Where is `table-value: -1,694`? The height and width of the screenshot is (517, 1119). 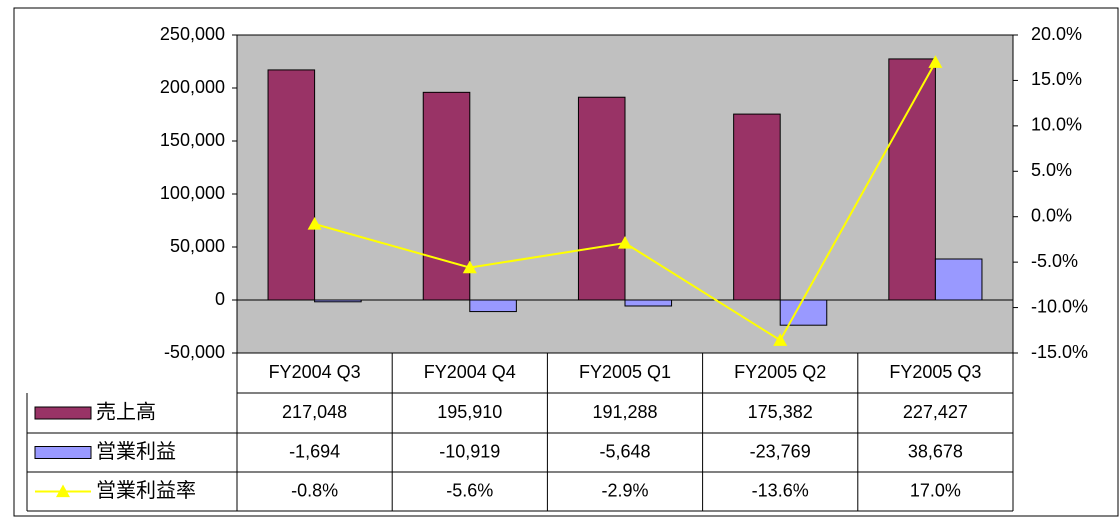
table-value: -1,694 is located at coordinates (314, 451).